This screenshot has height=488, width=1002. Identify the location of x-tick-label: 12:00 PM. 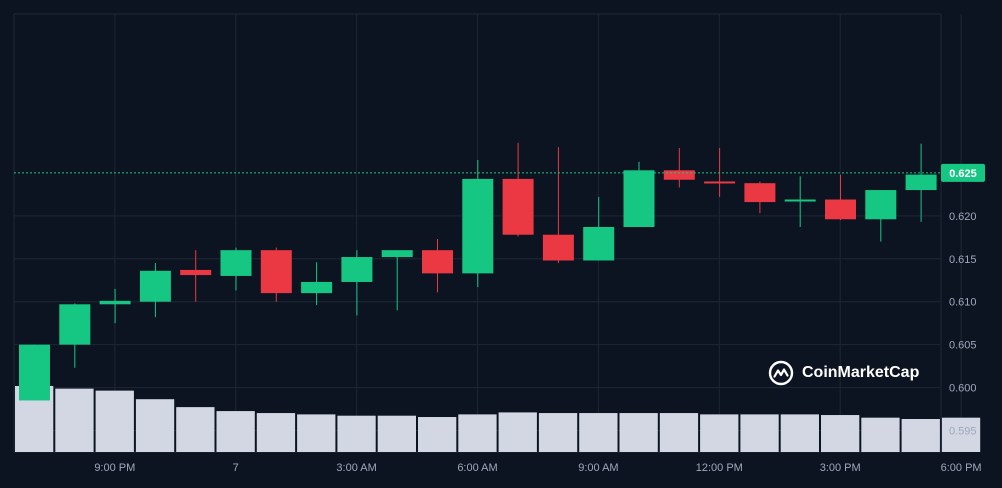
(719, 468).